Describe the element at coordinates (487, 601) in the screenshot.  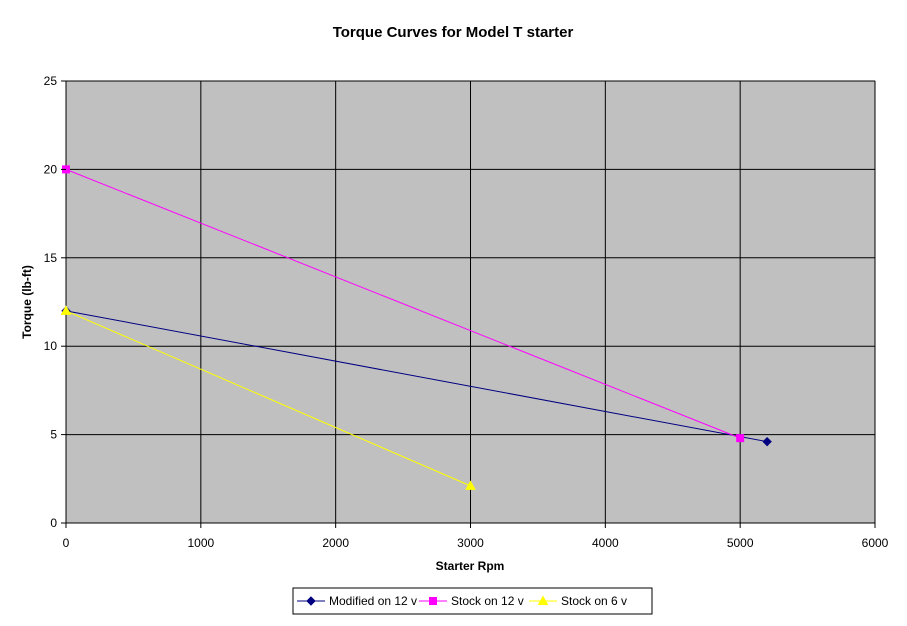
I see `legend-label: Stock on 12 v` at that location.